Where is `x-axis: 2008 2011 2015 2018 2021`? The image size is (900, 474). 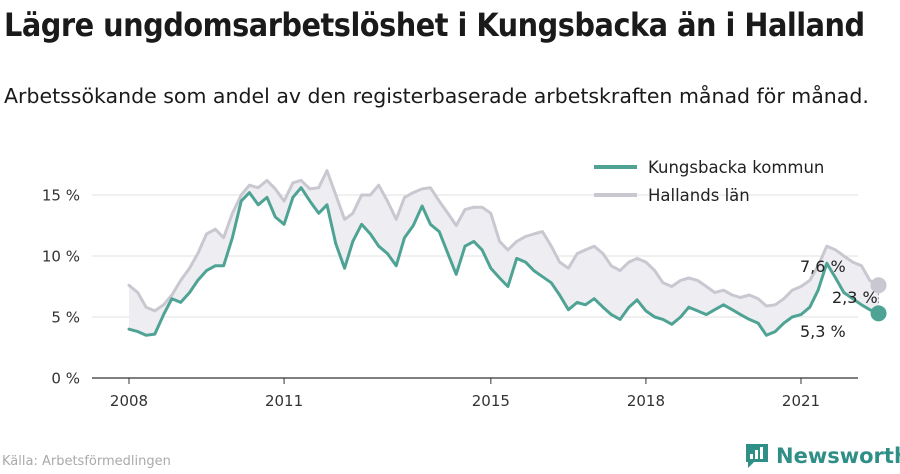
x-axis: 2008 2011 2015 2018 2021 is located at coordinates (465, 394).